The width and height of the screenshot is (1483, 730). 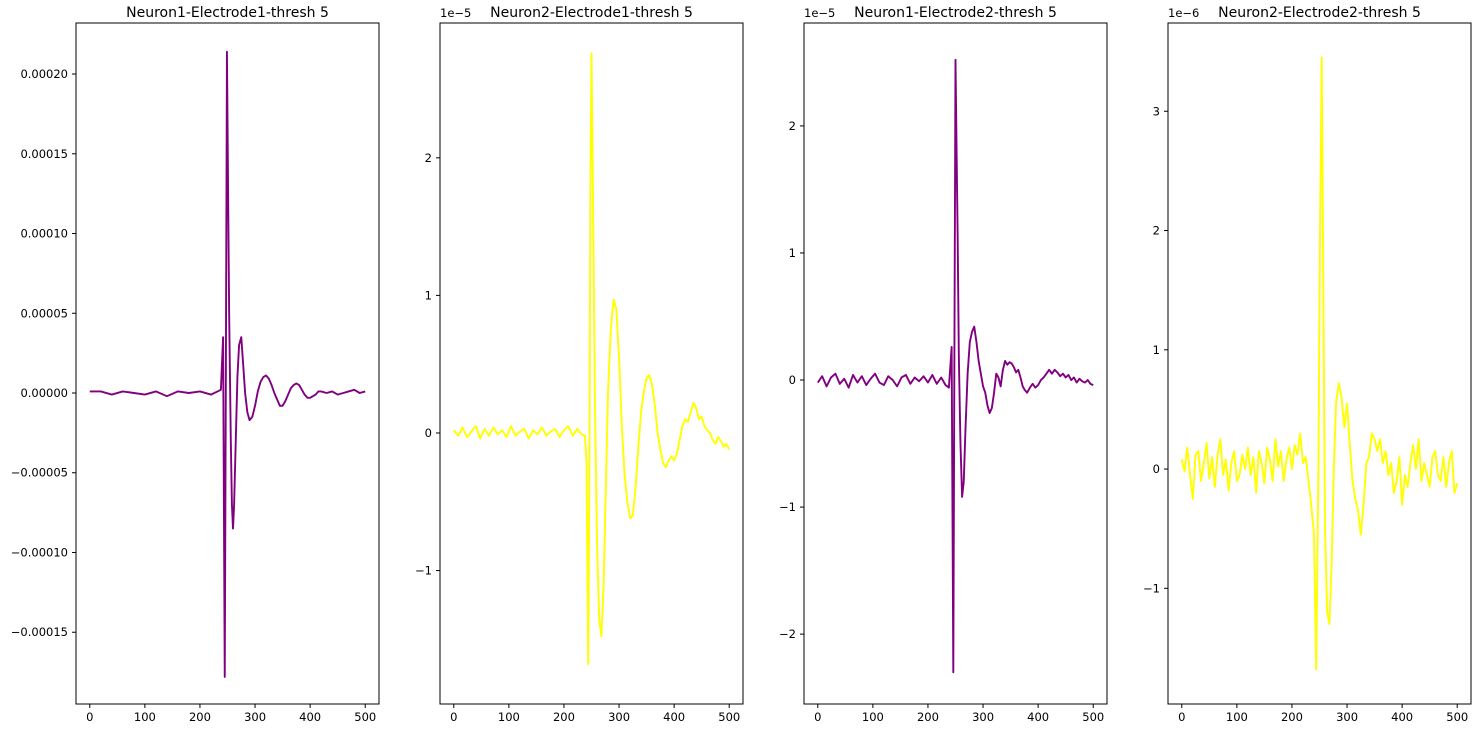 What do you see at coordinates (44, 234) in the screenshot?
I see `y-tick-label: 0.00010` at bounding box center [44, 234].